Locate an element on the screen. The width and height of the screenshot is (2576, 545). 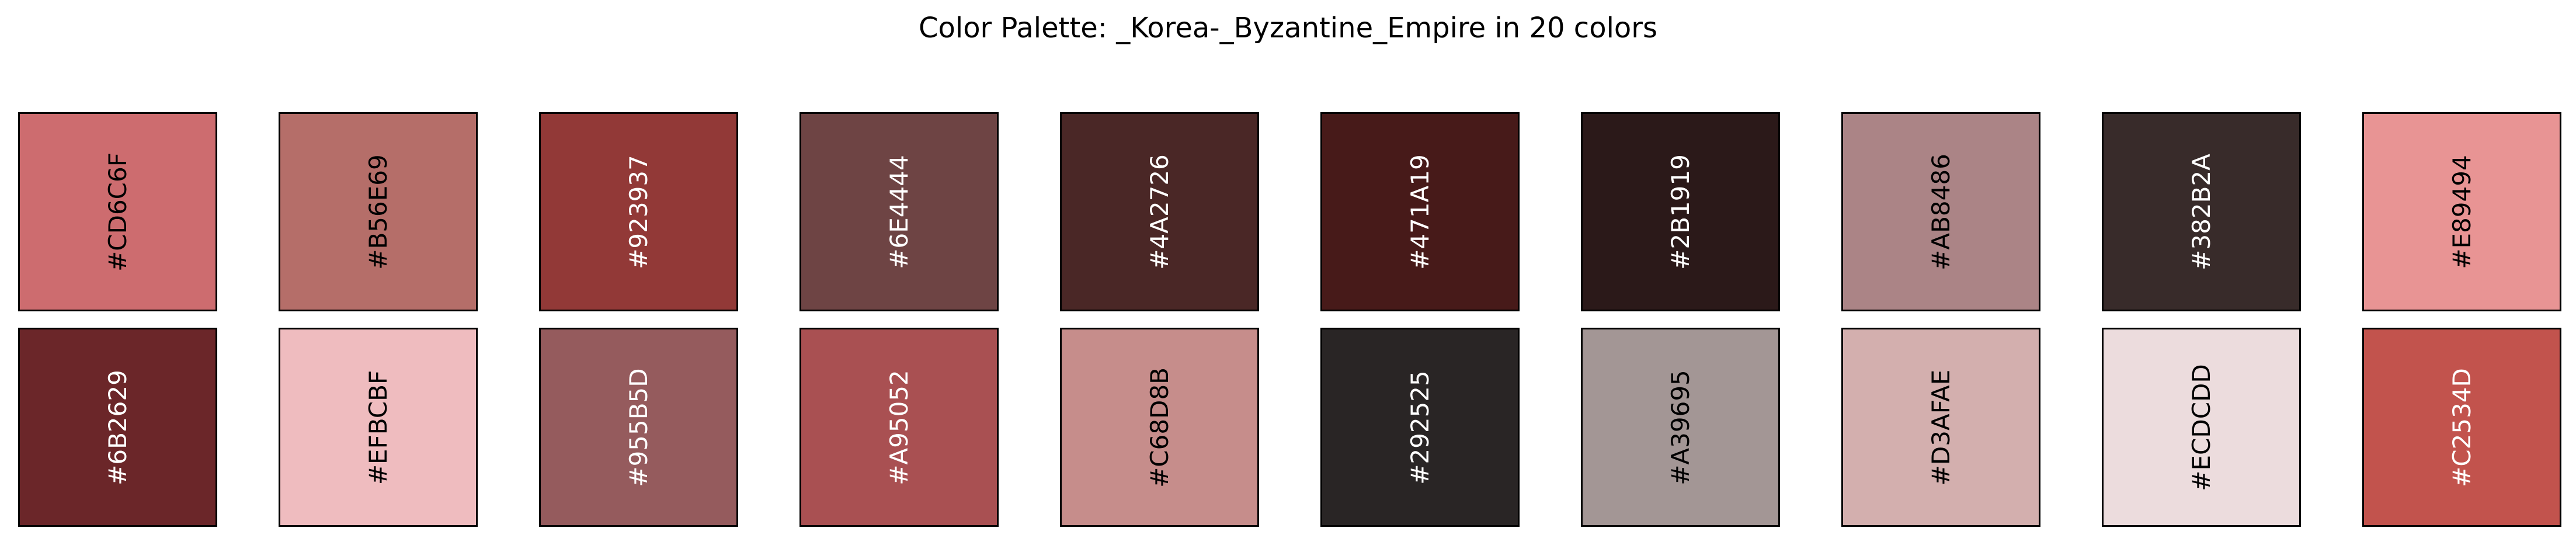
color-hex-label: #923937 is located at coordinates (638, 211).